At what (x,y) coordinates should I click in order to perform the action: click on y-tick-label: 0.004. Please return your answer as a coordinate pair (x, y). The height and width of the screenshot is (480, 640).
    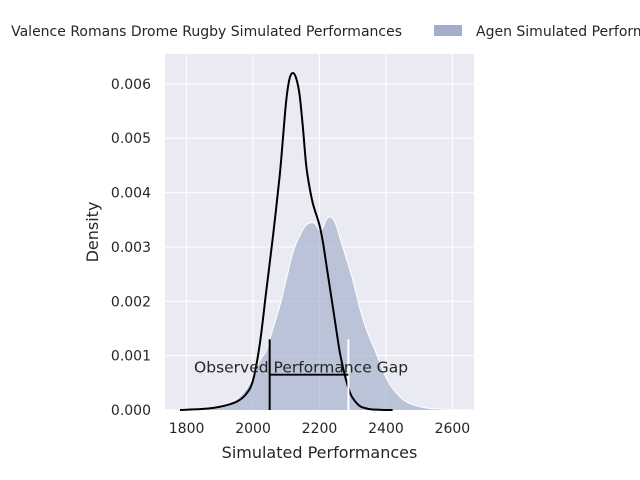
    Looking at the image, I should click on (131, 194).